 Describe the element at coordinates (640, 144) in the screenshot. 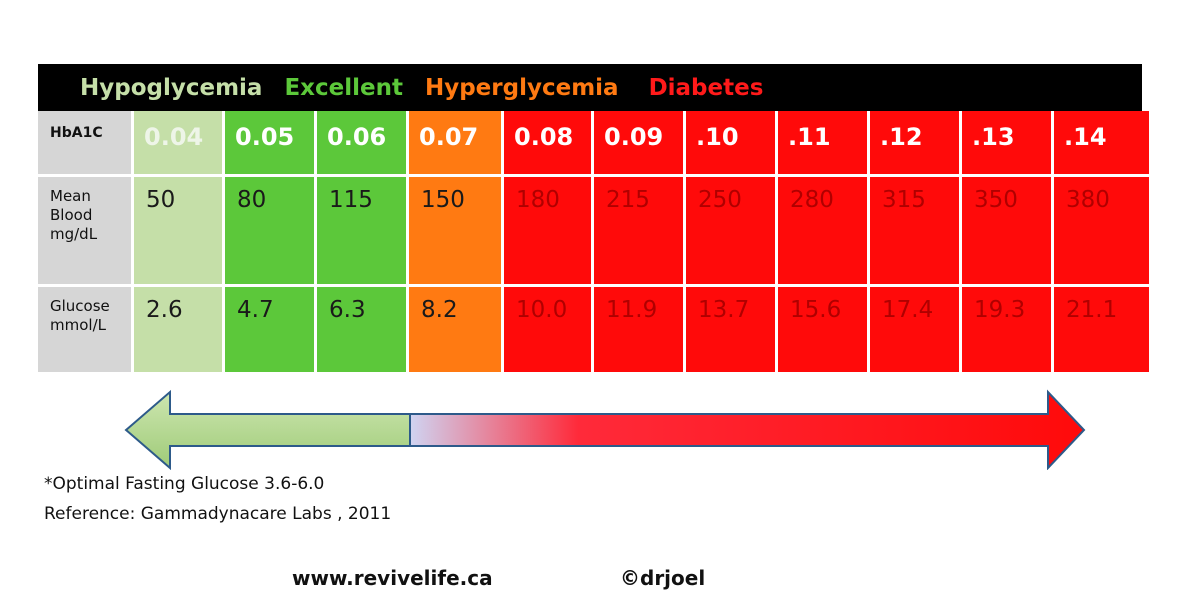

I see `hba1c-cell: 0.09` at that location.